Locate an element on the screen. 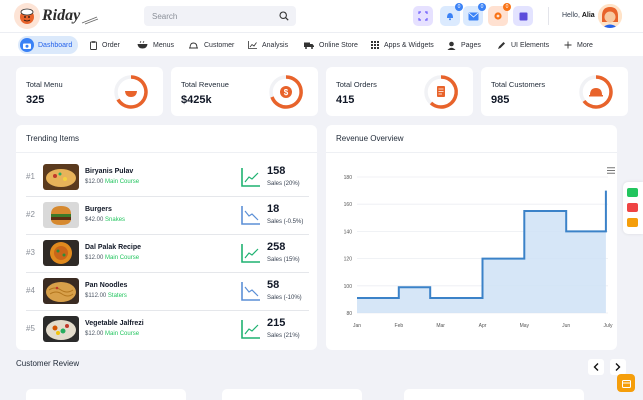 The width and height of the screenshot is (643, 400). x-tick-label: Mar is located at coordinates (440, 326).